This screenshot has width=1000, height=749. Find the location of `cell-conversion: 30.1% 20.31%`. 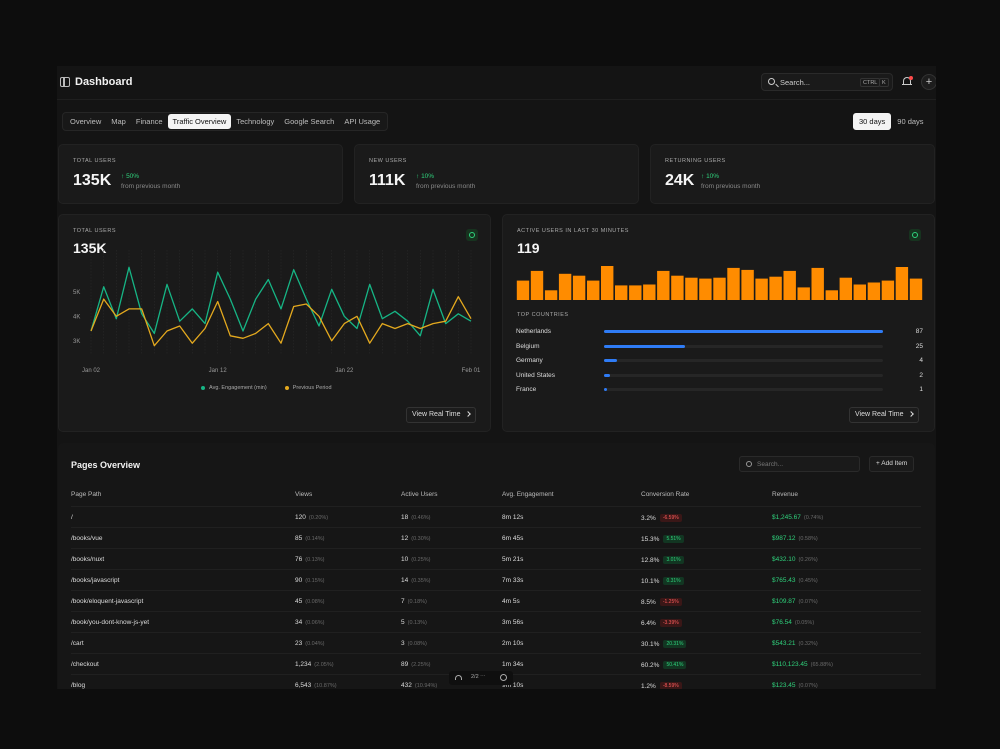

cell-conversion: 30.1% 20.31% is located at coordinates (664, 644).